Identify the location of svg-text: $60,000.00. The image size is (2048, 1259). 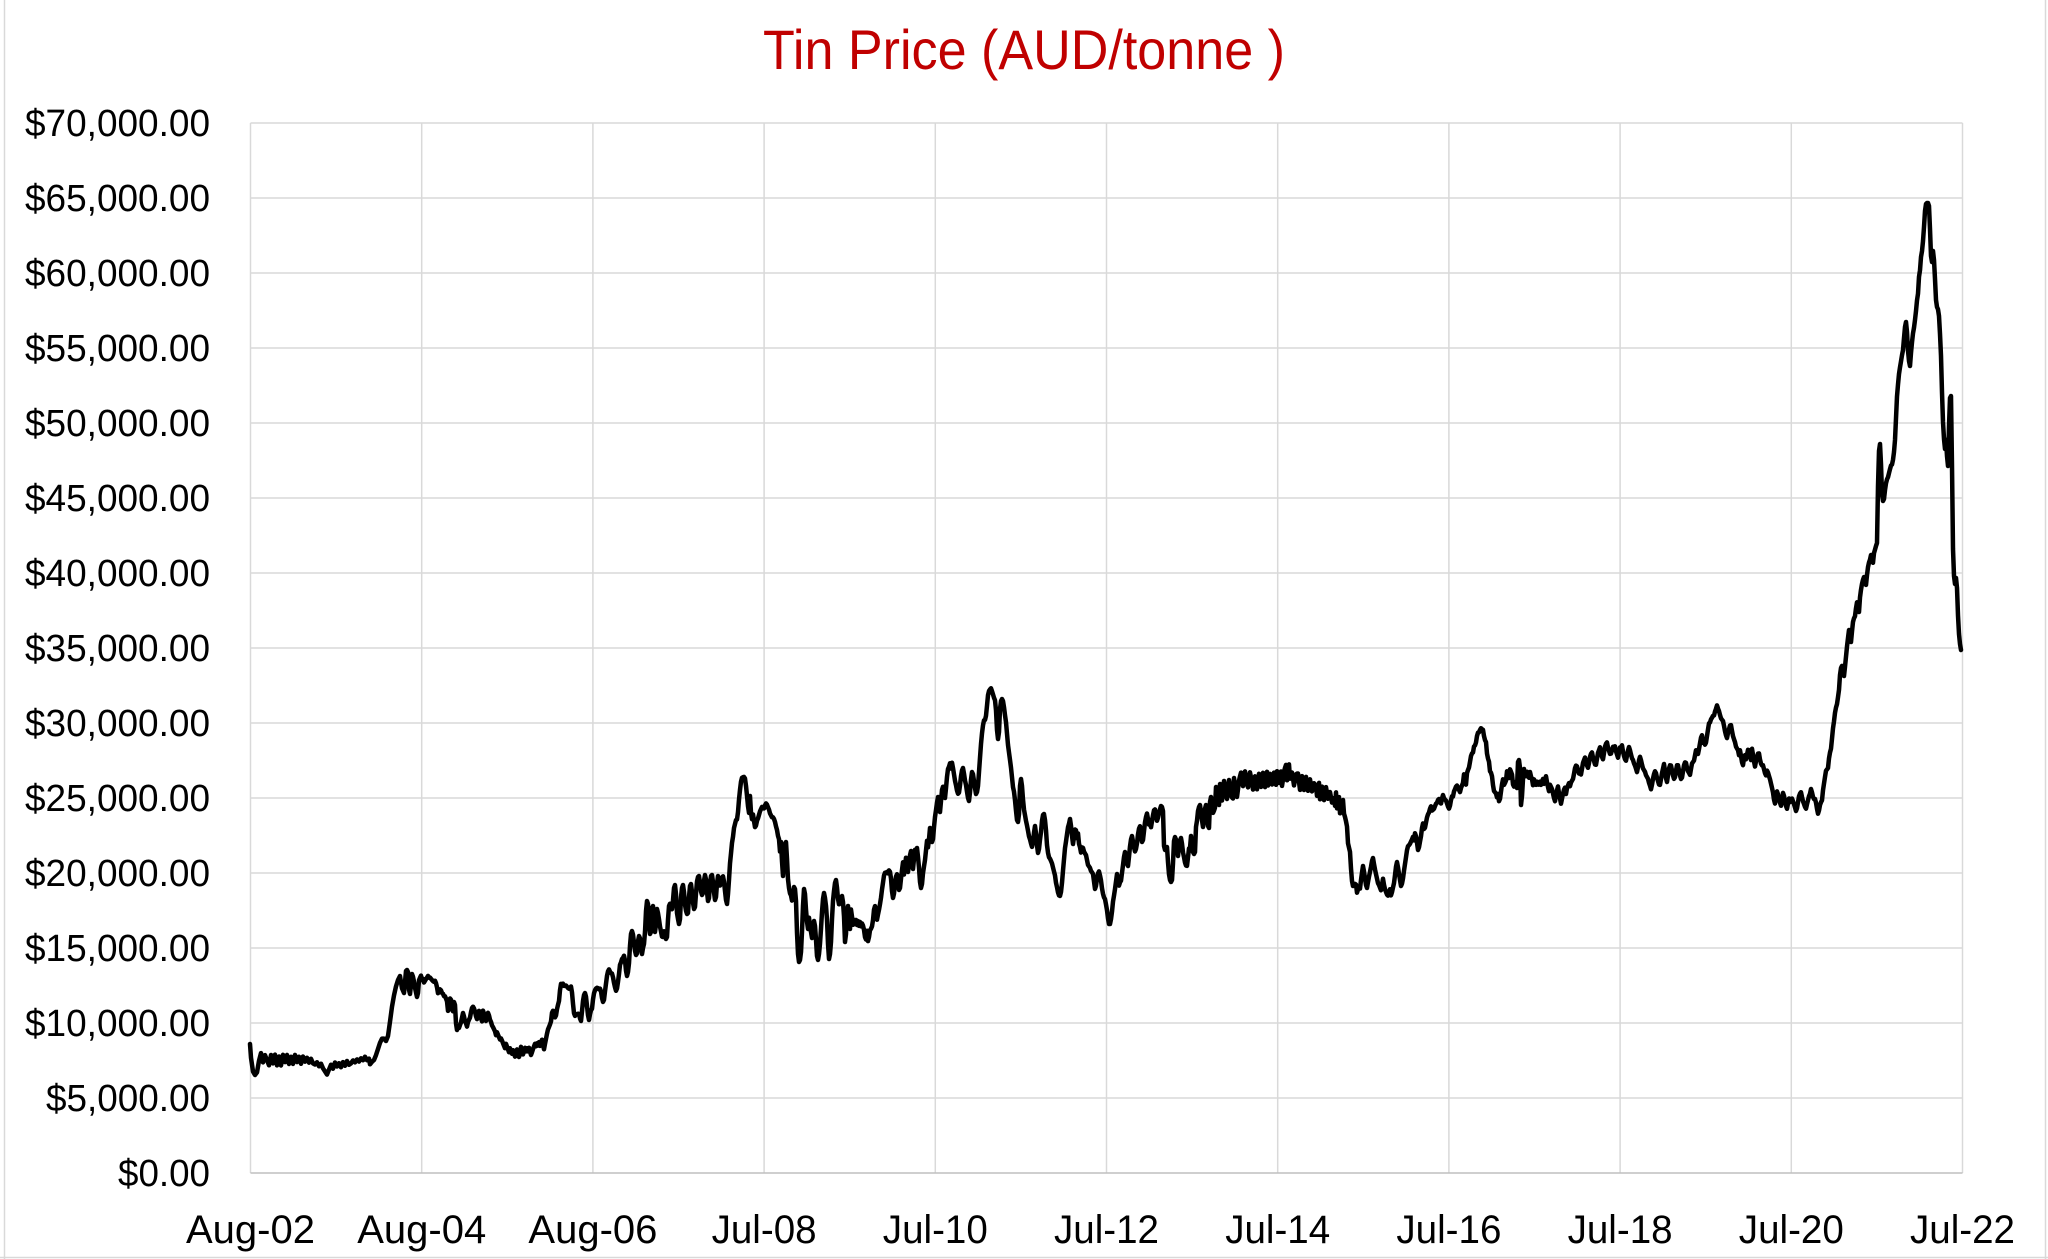
(117, 274).